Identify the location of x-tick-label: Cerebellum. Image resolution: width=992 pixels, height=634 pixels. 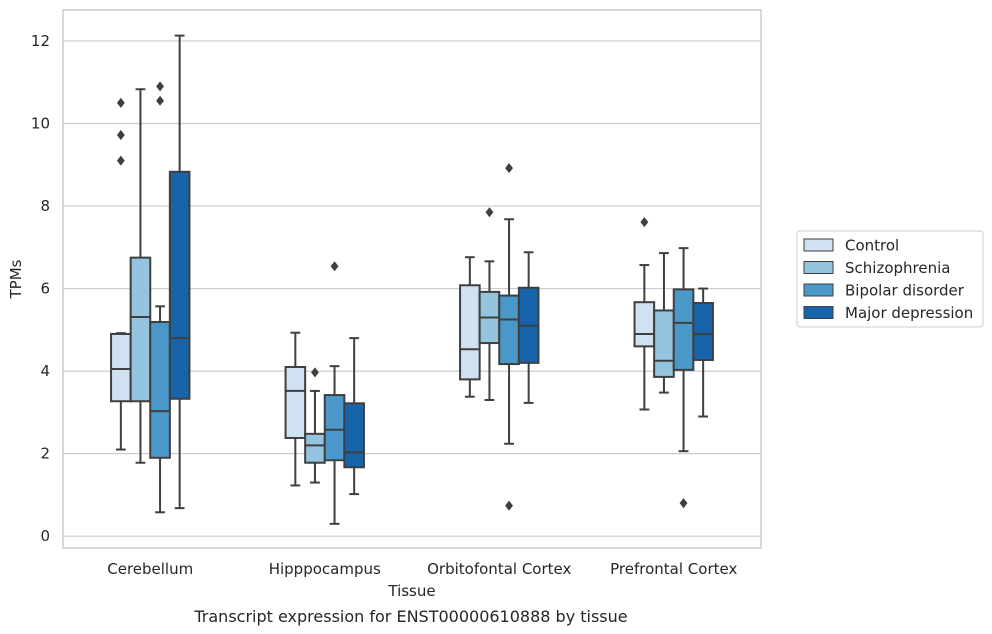
(150, 569).